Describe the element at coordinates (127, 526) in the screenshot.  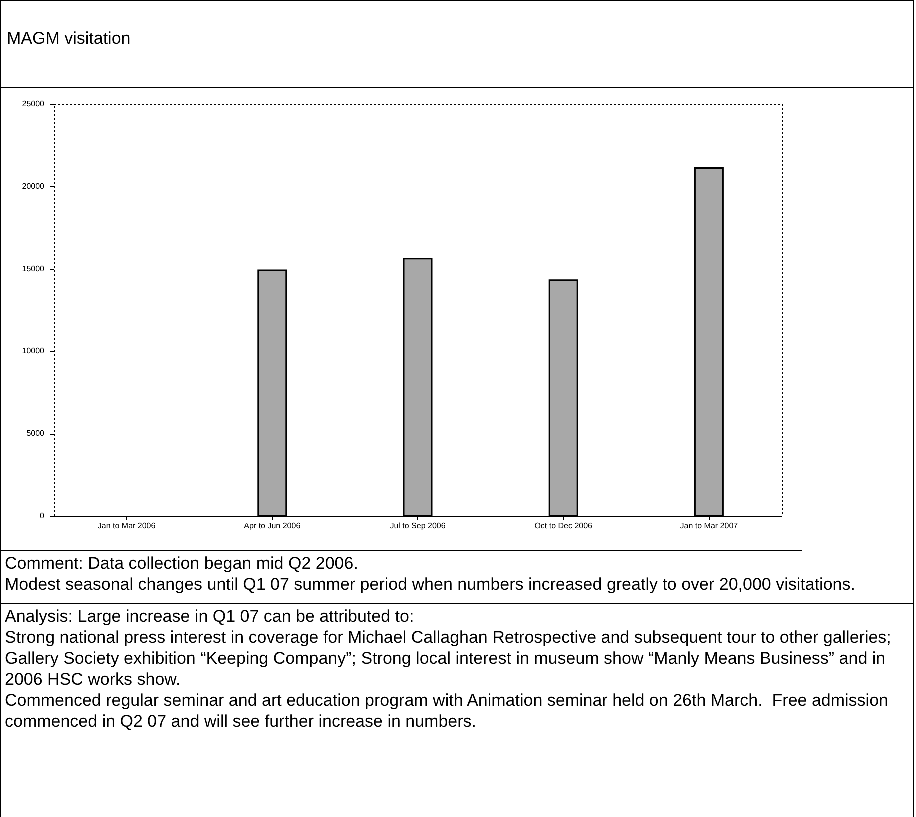
I see `x-tick-label: Jan to Mar 2006` at that location.